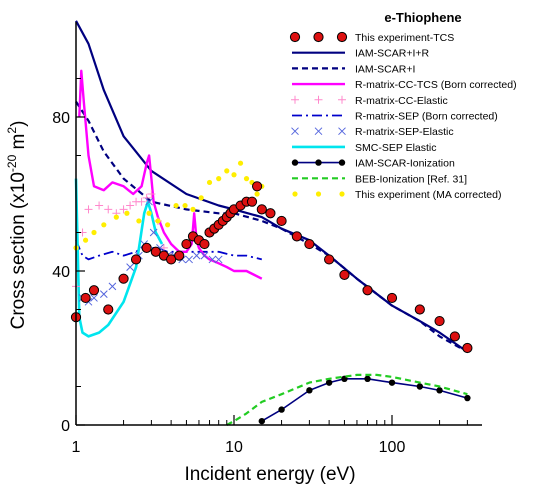  What do you see at coordinates (18, 250) in the screenshot?
I see `y-axis-label-main: Cross section (x10` at bounding box center [18, 250].